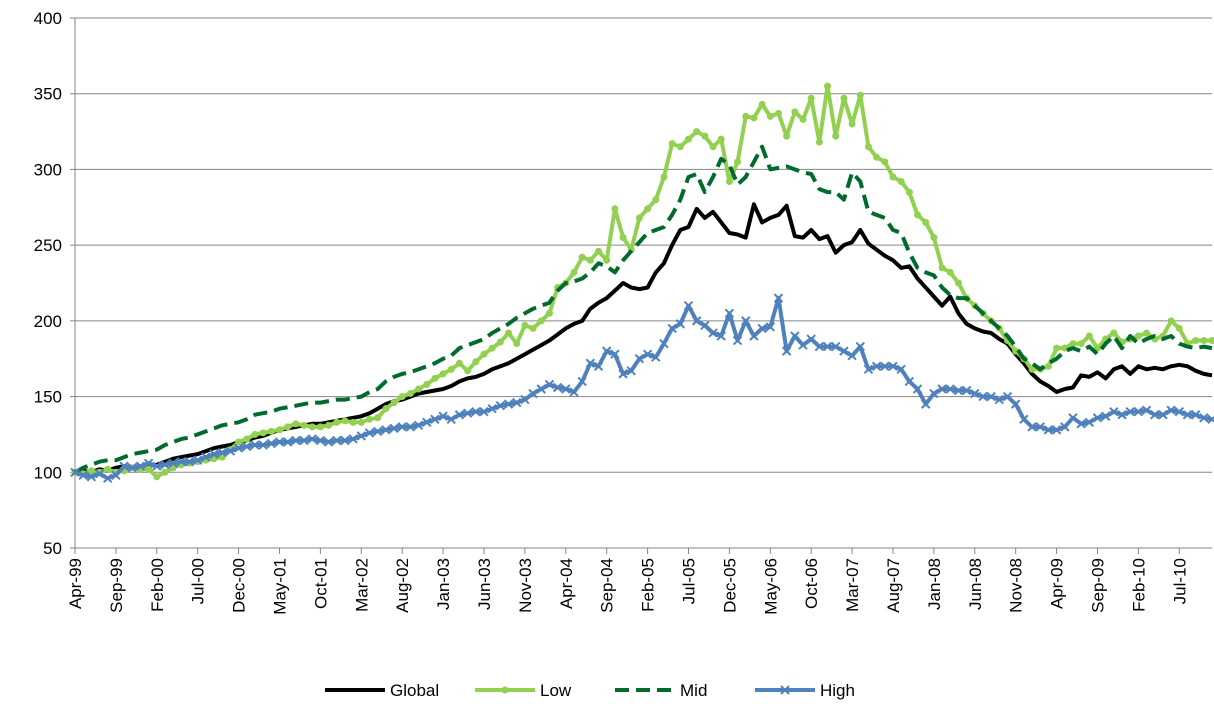 This screenshot has height=707, width=1214. Describe the element at coordinates (382, 690) in the screenshot. I see `legend-item: Global` at that location.